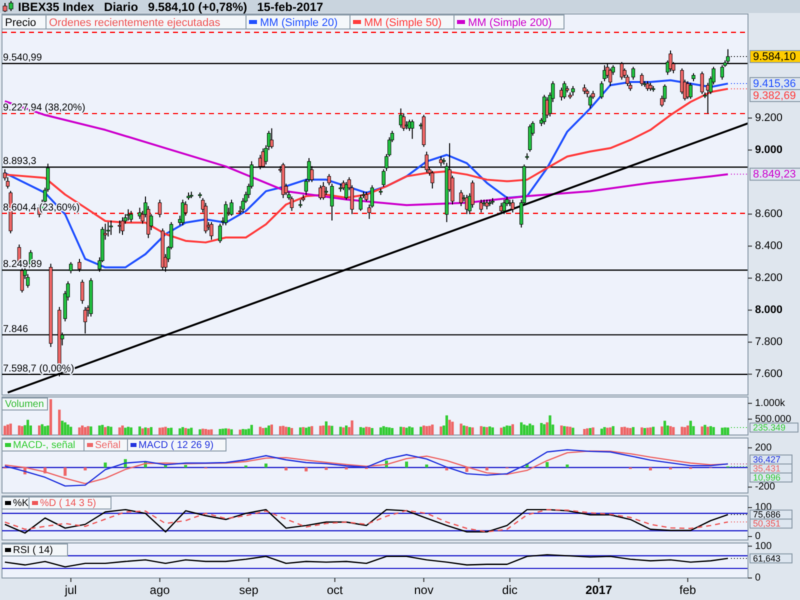 This screenshot has width=800, height=600. I want to click on y-tick-label: 200, so click(763, 448).